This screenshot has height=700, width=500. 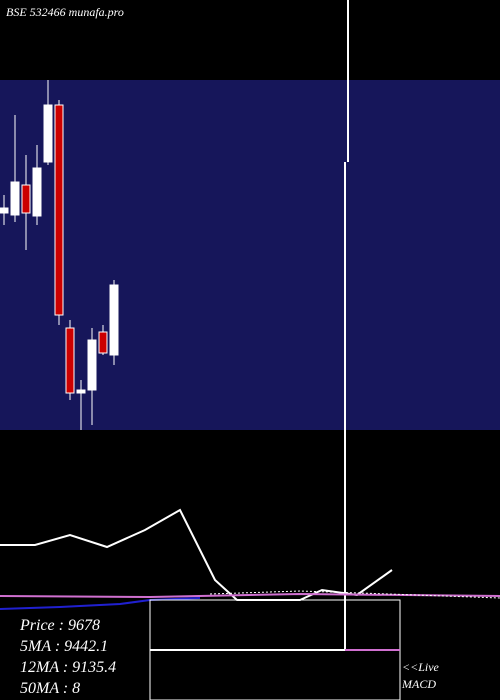 What do you see at coordinates (421, 667) in the screenshot?
I see `live-link: <<Live` at bounding box center [421, 667].